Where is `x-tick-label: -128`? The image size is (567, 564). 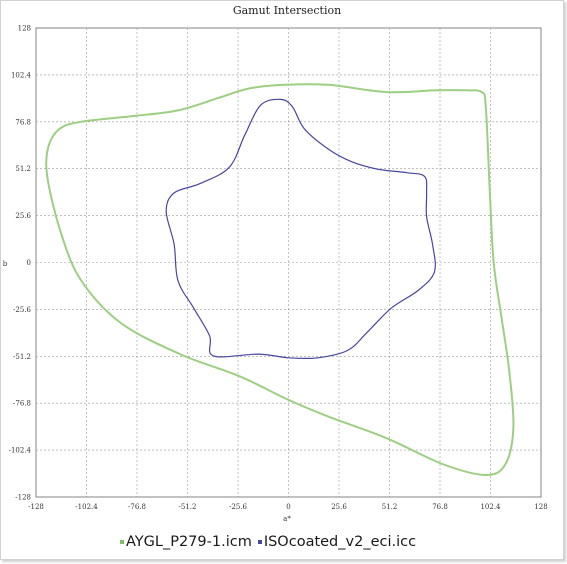
x-tick-label: -128 is located at coordinates (36, 507).